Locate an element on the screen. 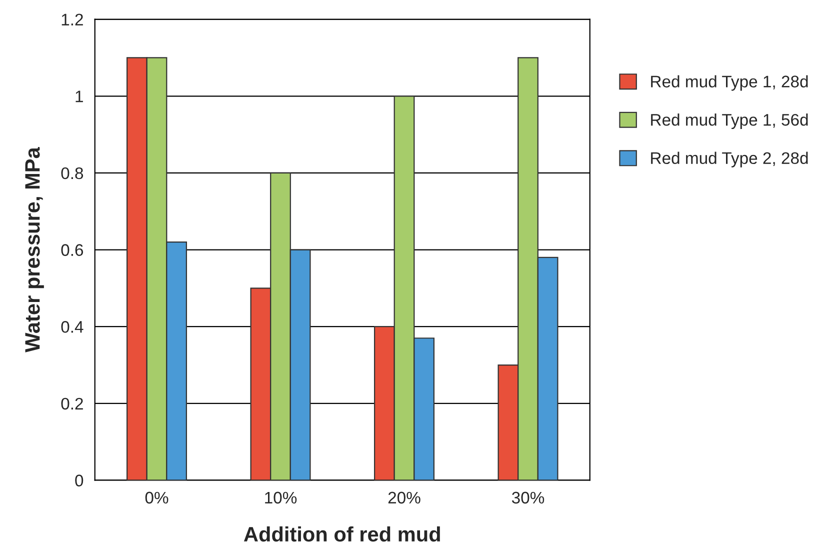  y-axis-title: Water pressure, MPa is located at coordinates (34, 249).